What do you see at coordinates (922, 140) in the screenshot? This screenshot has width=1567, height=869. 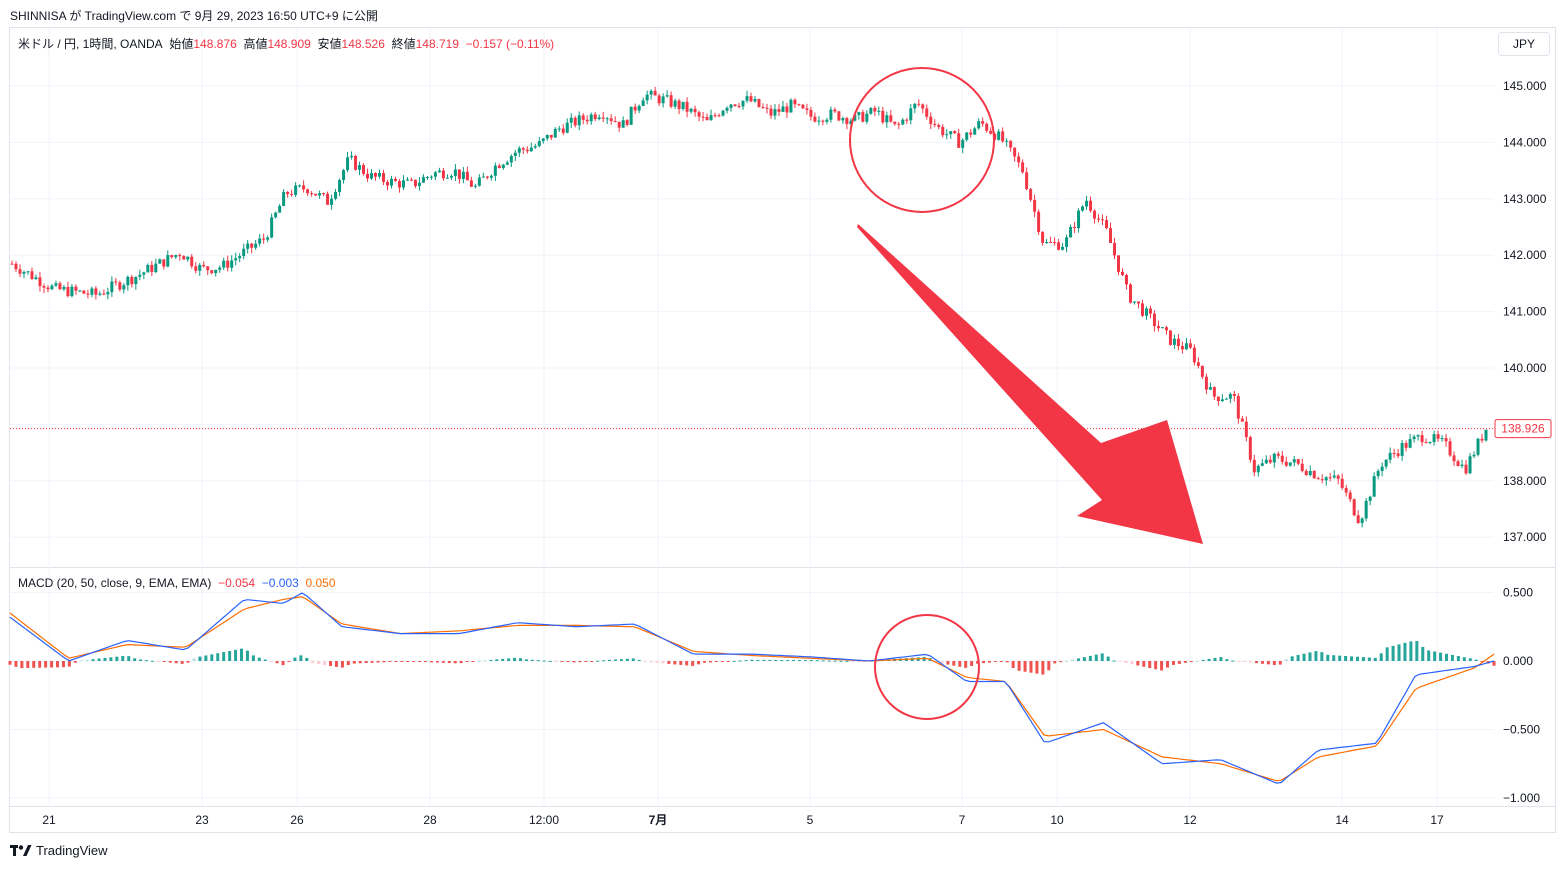 I see `annotation-circle-price` at bounding box center [922, 140].